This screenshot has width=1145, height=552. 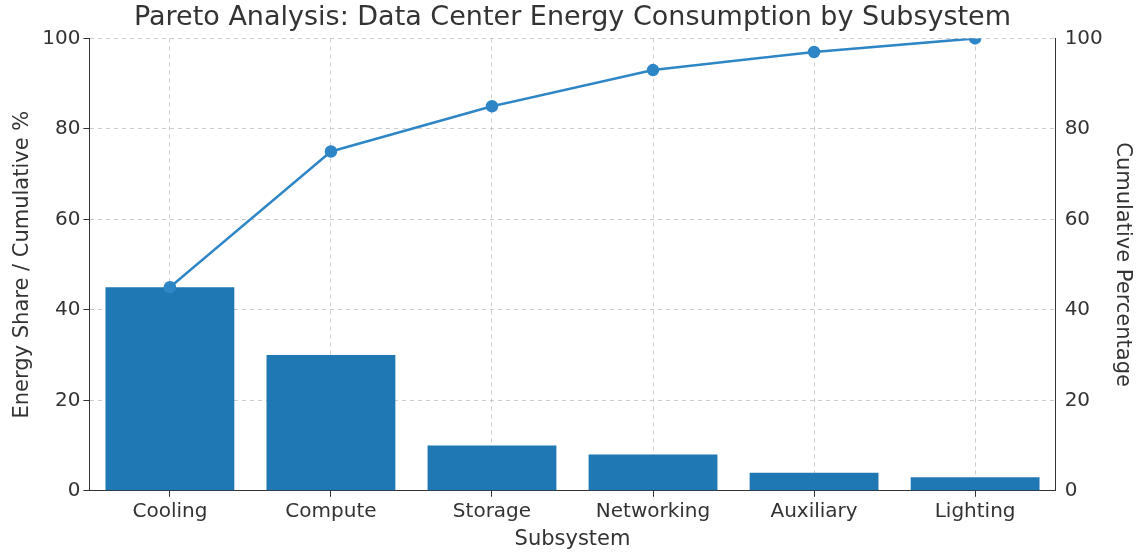 What do you see at coordinates (21, 264) in the screenshot?
I see `y-axis-title: Energy Share / Cumulative %` at bounding box center [21, 264].